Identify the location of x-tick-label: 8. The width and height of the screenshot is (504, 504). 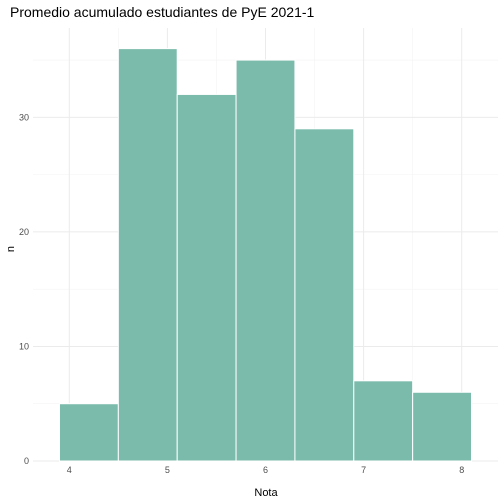
(461, 470).